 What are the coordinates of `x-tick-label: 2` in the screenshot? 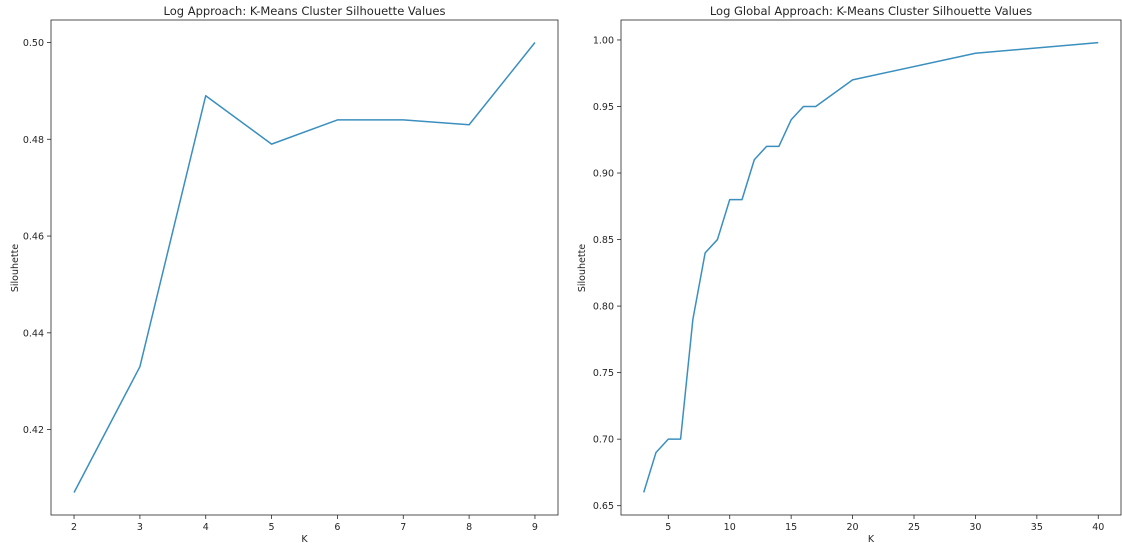 It's located at (74, 527).